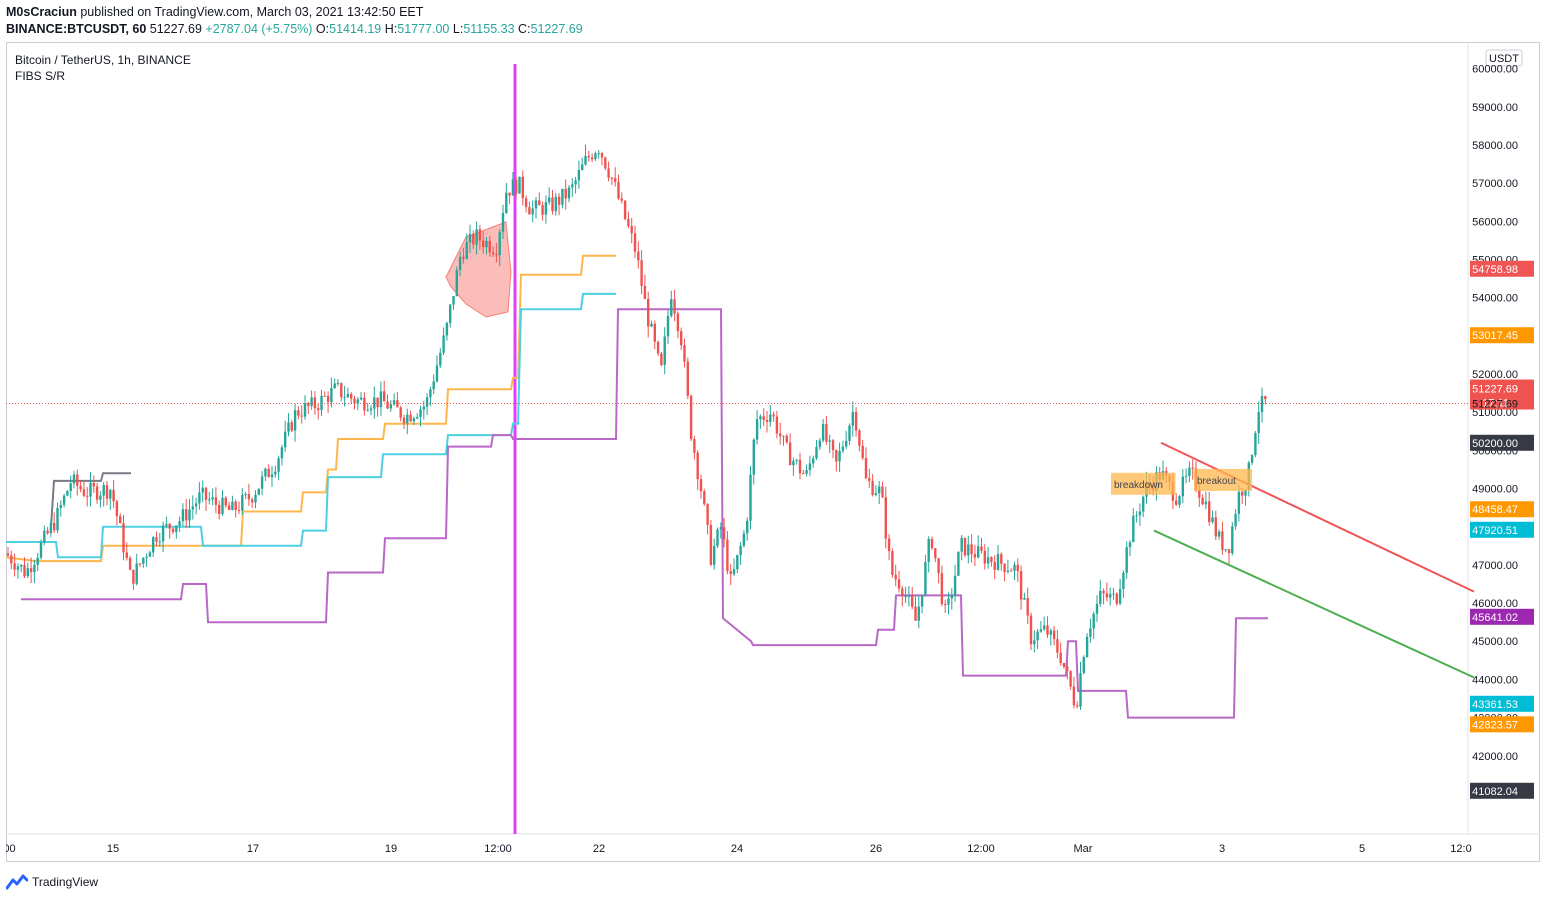 The width and height of the screenshot is (1546, 901). Describe the element at coordinates (103, 60) in the screenshot. I see `legend-symbol: Bitcoin / TetherUS, 1h, BINANCE` at that location.